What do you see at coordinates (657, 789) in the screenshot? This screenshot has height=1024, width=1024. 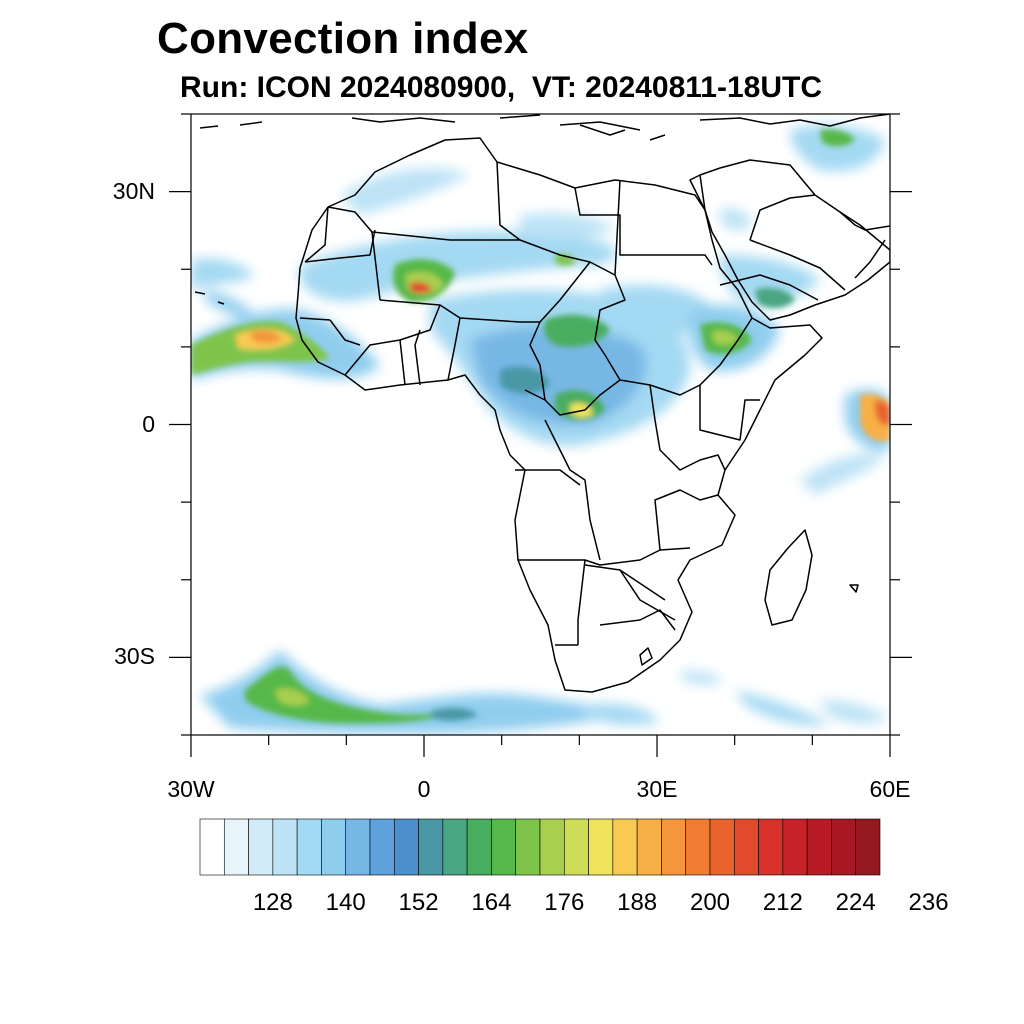 I see `lon-tick-label: 30E` at bounding box center [657, 789].